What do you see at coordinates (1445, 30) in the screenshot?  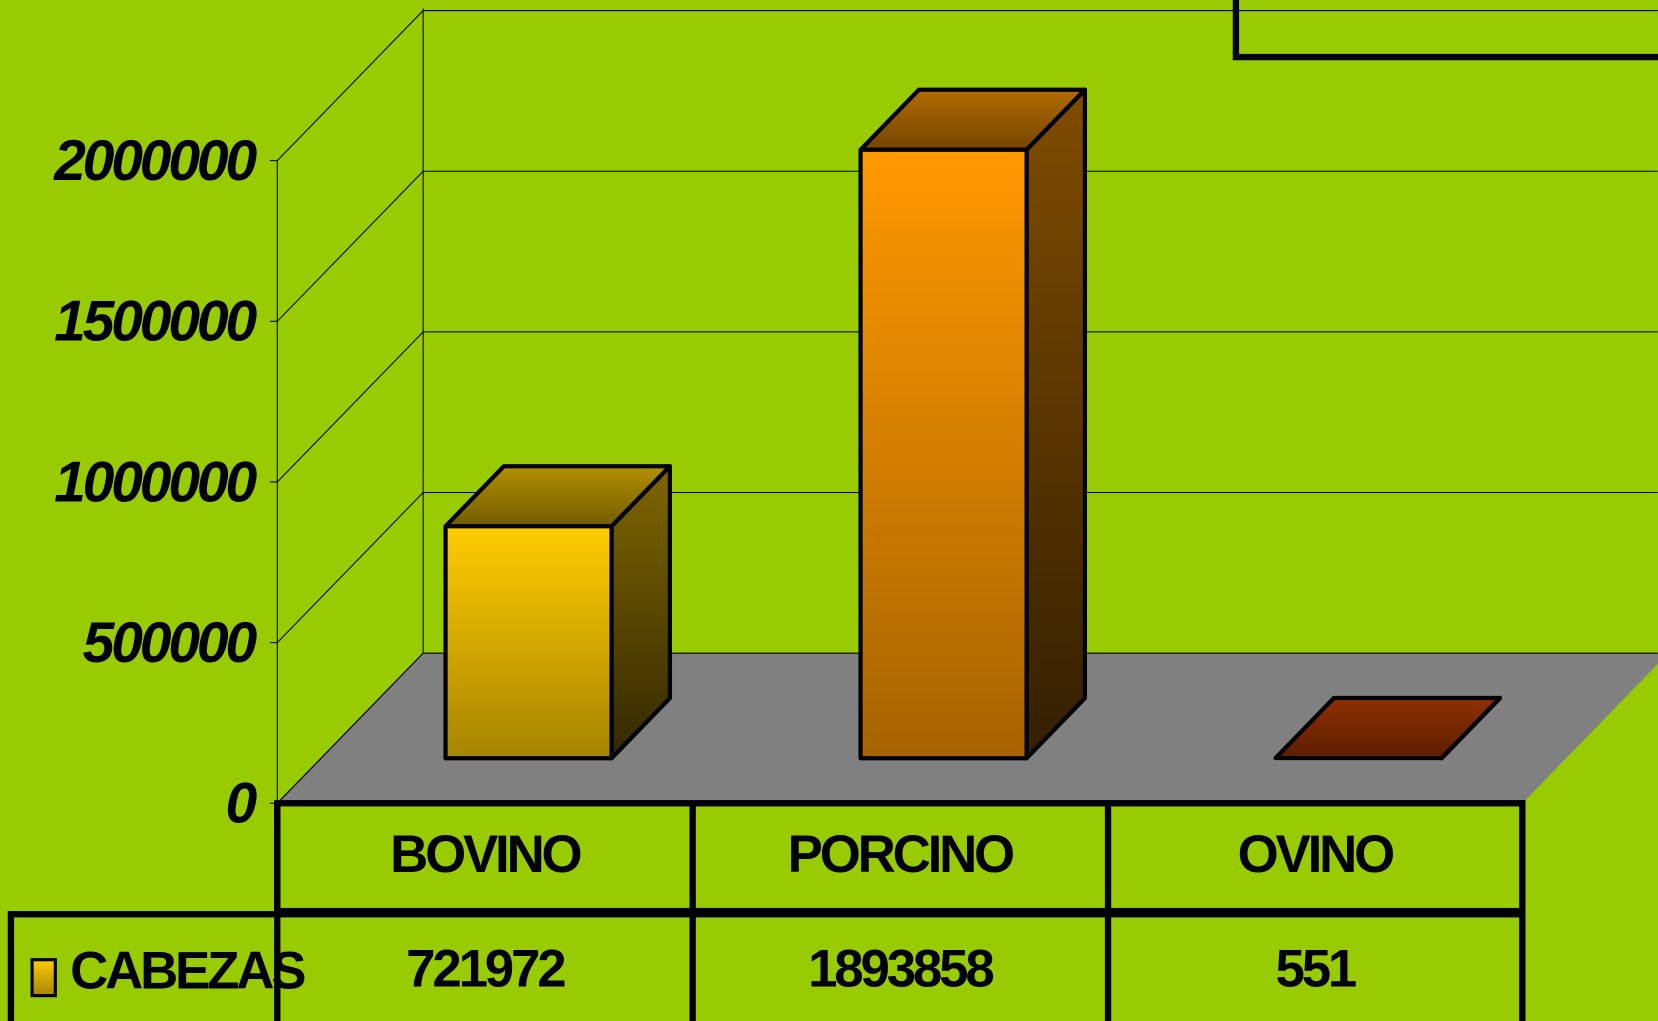 I see `title-box` at bounding box center [1445, 30].